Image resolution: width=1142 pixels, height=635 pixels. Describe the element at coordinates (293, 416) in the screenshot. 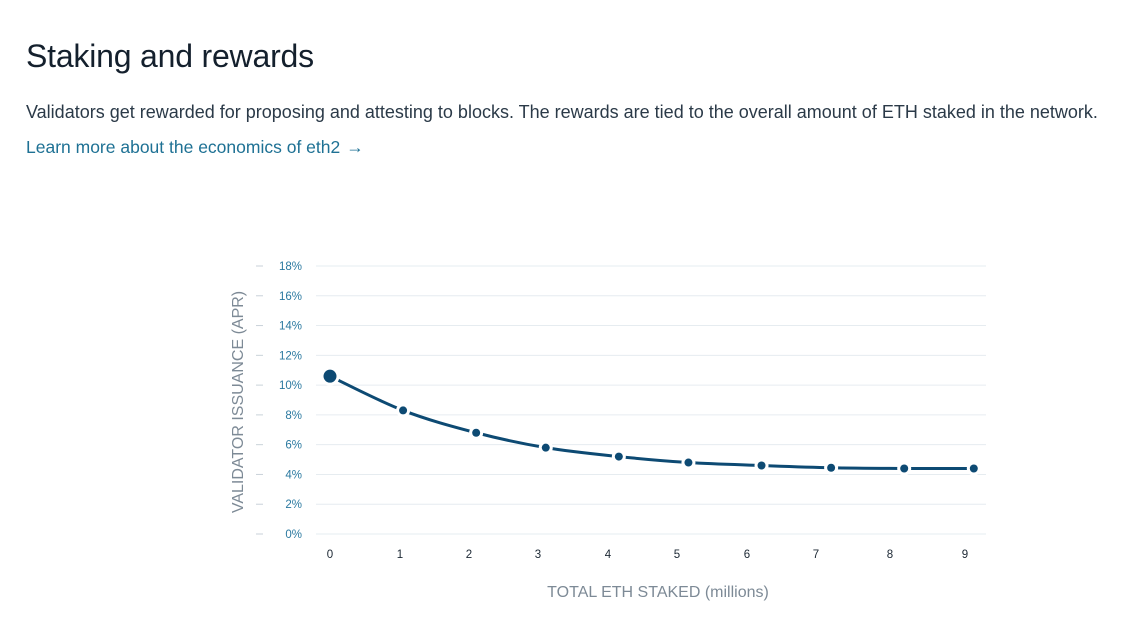

I see `y-tick-label: 8%` at that location.